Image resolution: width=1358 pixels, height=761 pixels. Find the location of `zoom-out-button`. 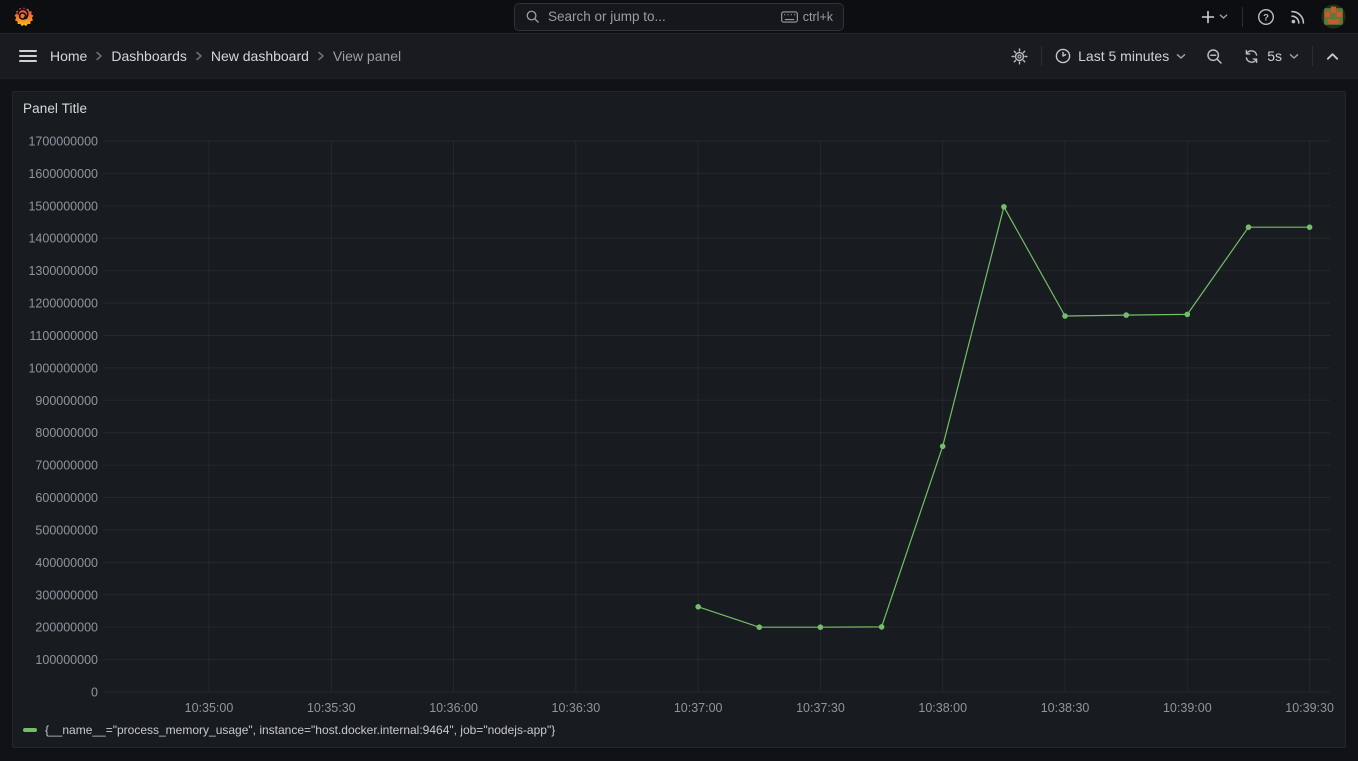

zoom-out-button is located at coordinates (1214, 56).